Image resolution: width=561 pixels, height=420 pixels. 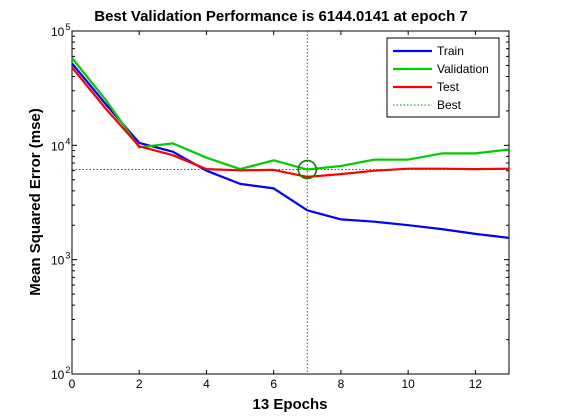 I want to click on x-tick-label: 4, so click(x=206, y=384).